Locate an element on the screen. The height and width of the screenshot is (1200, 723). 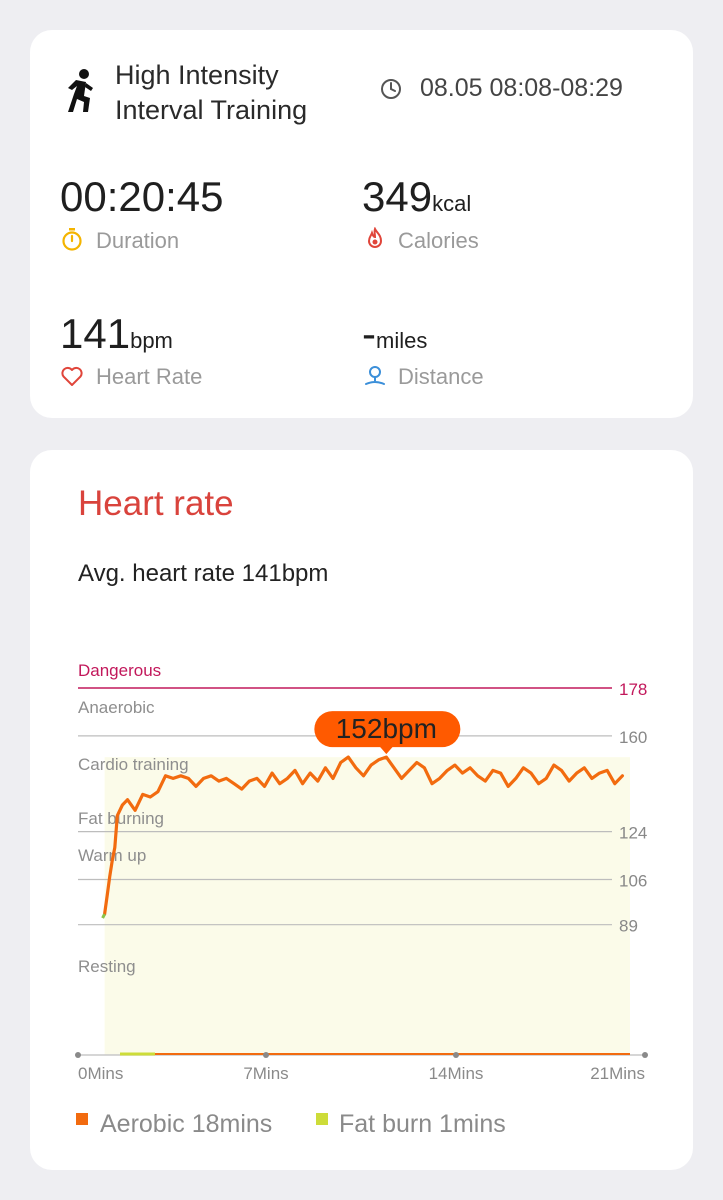
peak-tooltip-pointer is located at coordinates (386, 750).